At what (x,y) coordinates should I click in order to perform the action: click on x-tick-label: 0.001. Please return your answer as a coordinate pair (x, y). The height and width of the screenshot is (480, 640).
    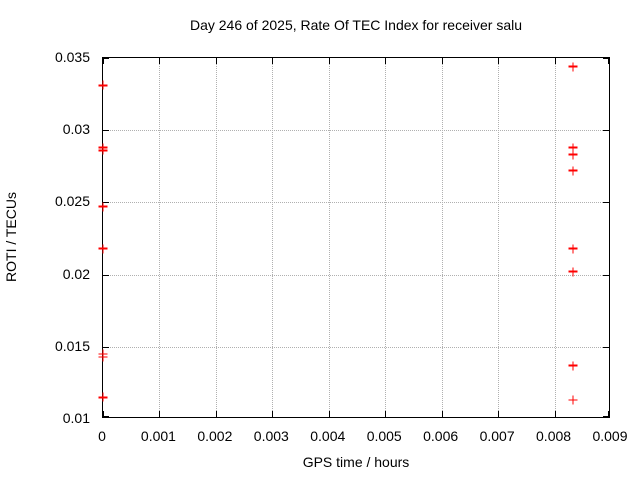
    Looking at the image, I should click on (158, 436).